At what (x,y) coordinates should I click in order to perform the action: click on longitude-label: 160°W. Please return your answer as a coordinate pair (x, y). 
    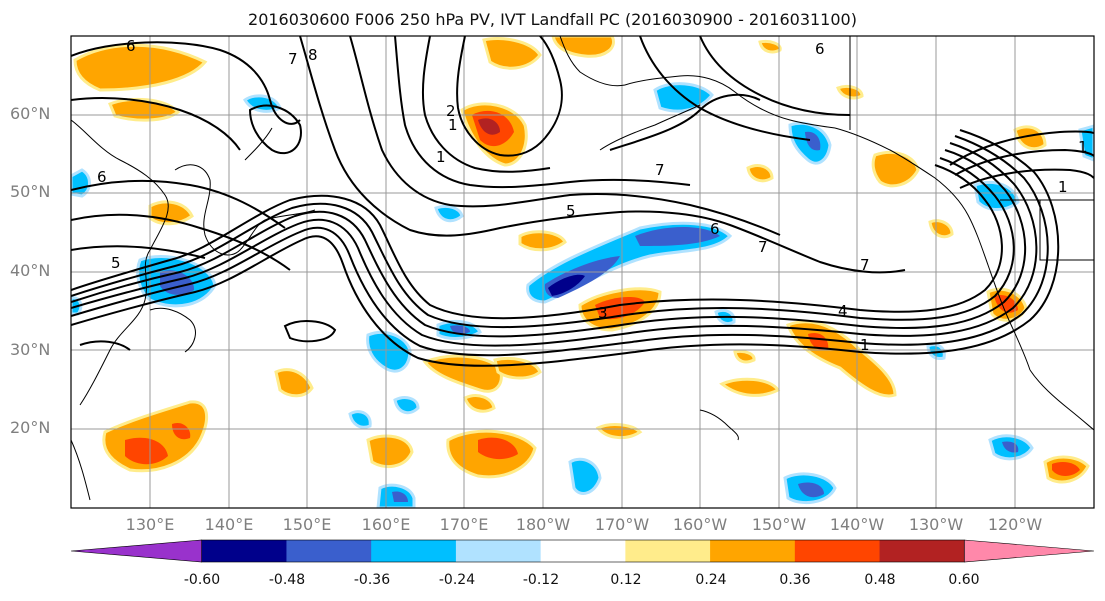
    Looking at the image, I should click on (700, 524).